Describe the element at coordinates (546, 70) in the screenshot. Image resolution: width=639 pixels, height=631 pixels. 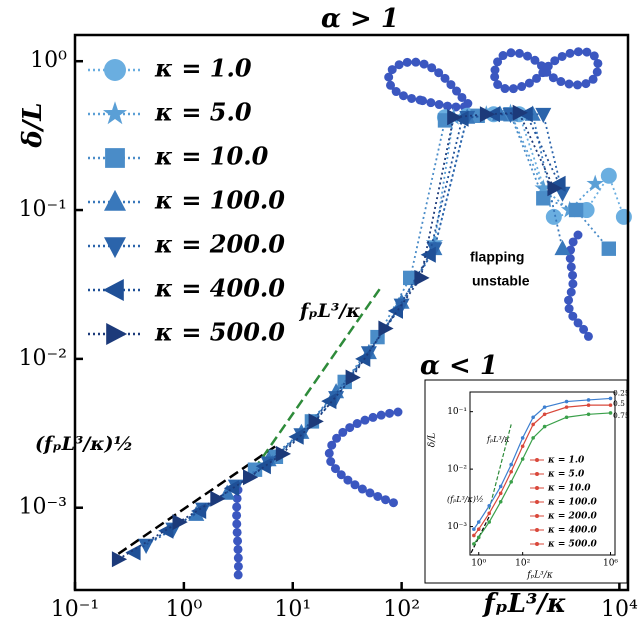
I see `filament-figure-eight` at that location.